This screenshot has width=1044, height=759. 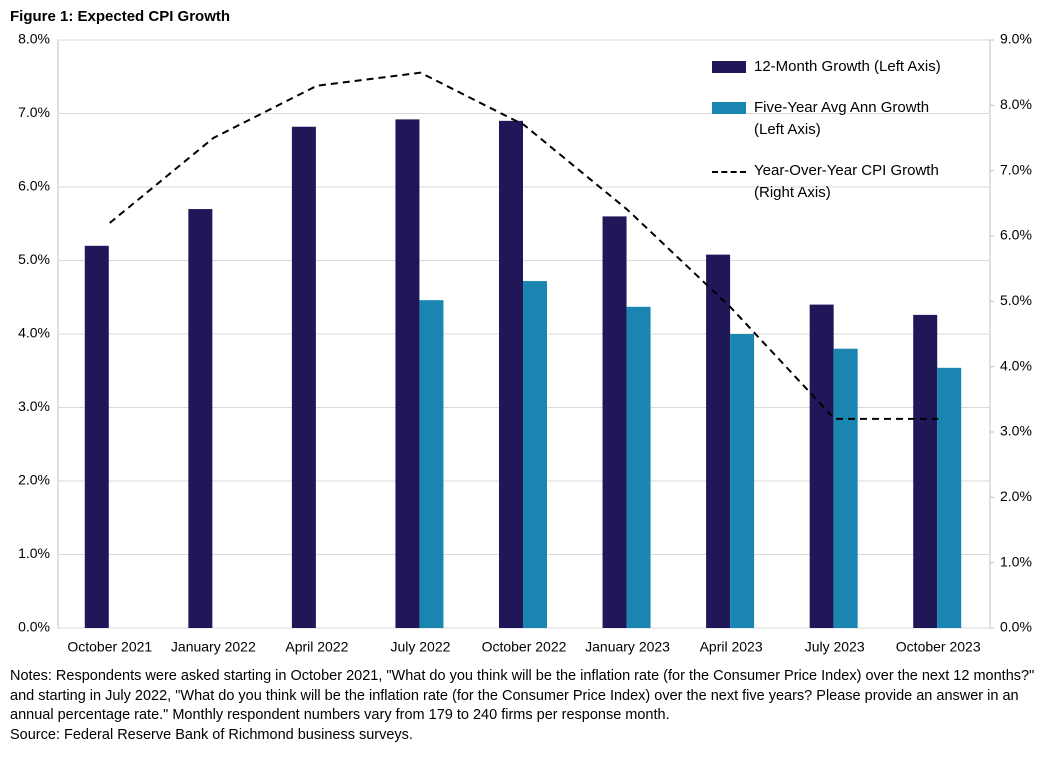 I want to click on y2-tick-label: 9.0%, so click(x=1016, y=39).